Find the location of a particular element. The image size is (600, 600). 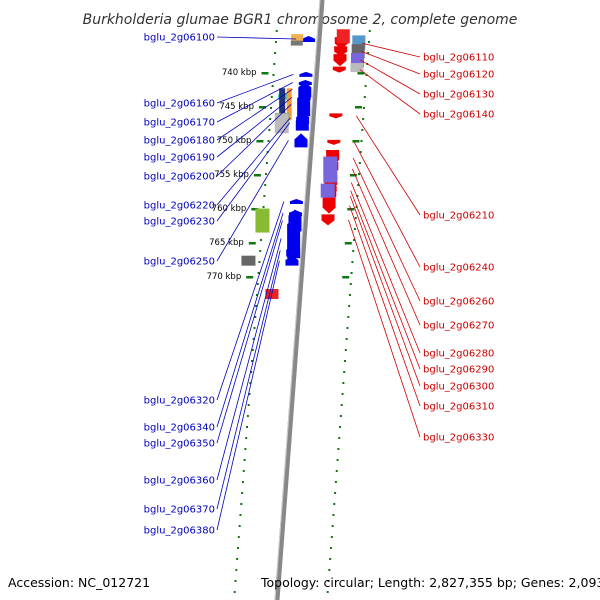

feature-layer is located at coordinates (303, 164).